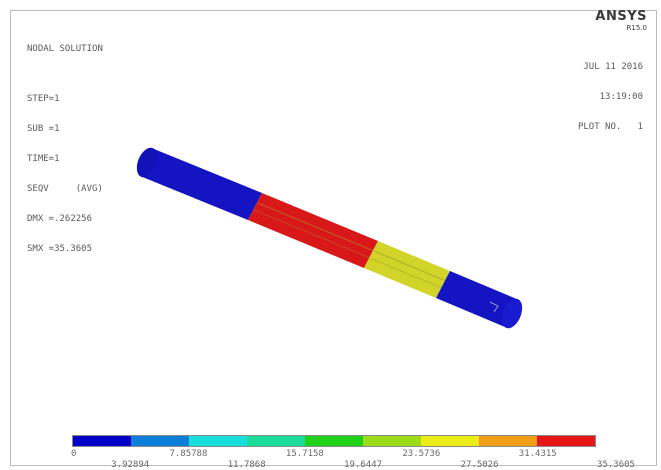 The image size is (661, 470). I want to click on info-line: DMX =.262256, so click(60, 219).